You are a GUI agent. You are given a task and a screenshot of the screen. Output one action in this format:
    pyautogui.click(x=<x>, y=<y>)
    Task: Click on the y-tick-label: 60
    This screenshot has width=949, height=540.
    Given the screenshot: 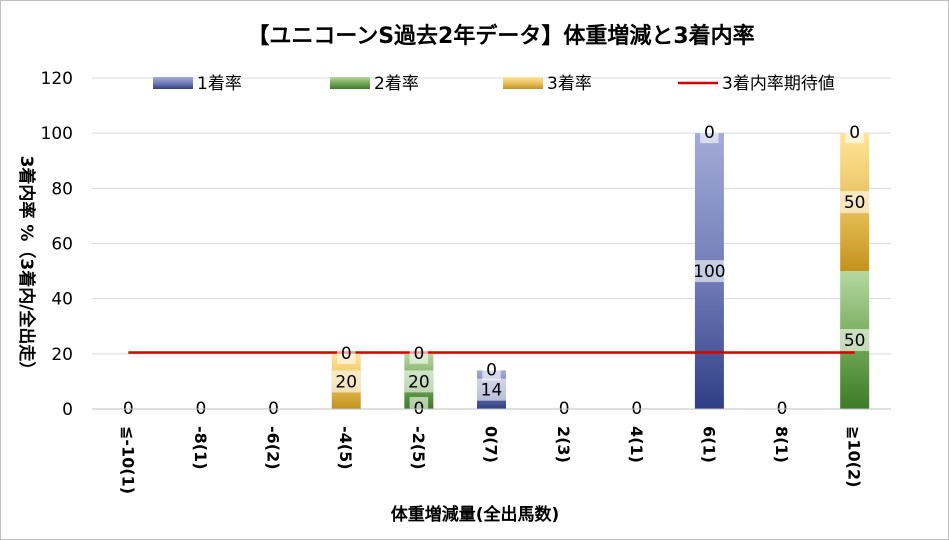 What is the action you would take?
    pyautogui.click(x=62, y=245)
    